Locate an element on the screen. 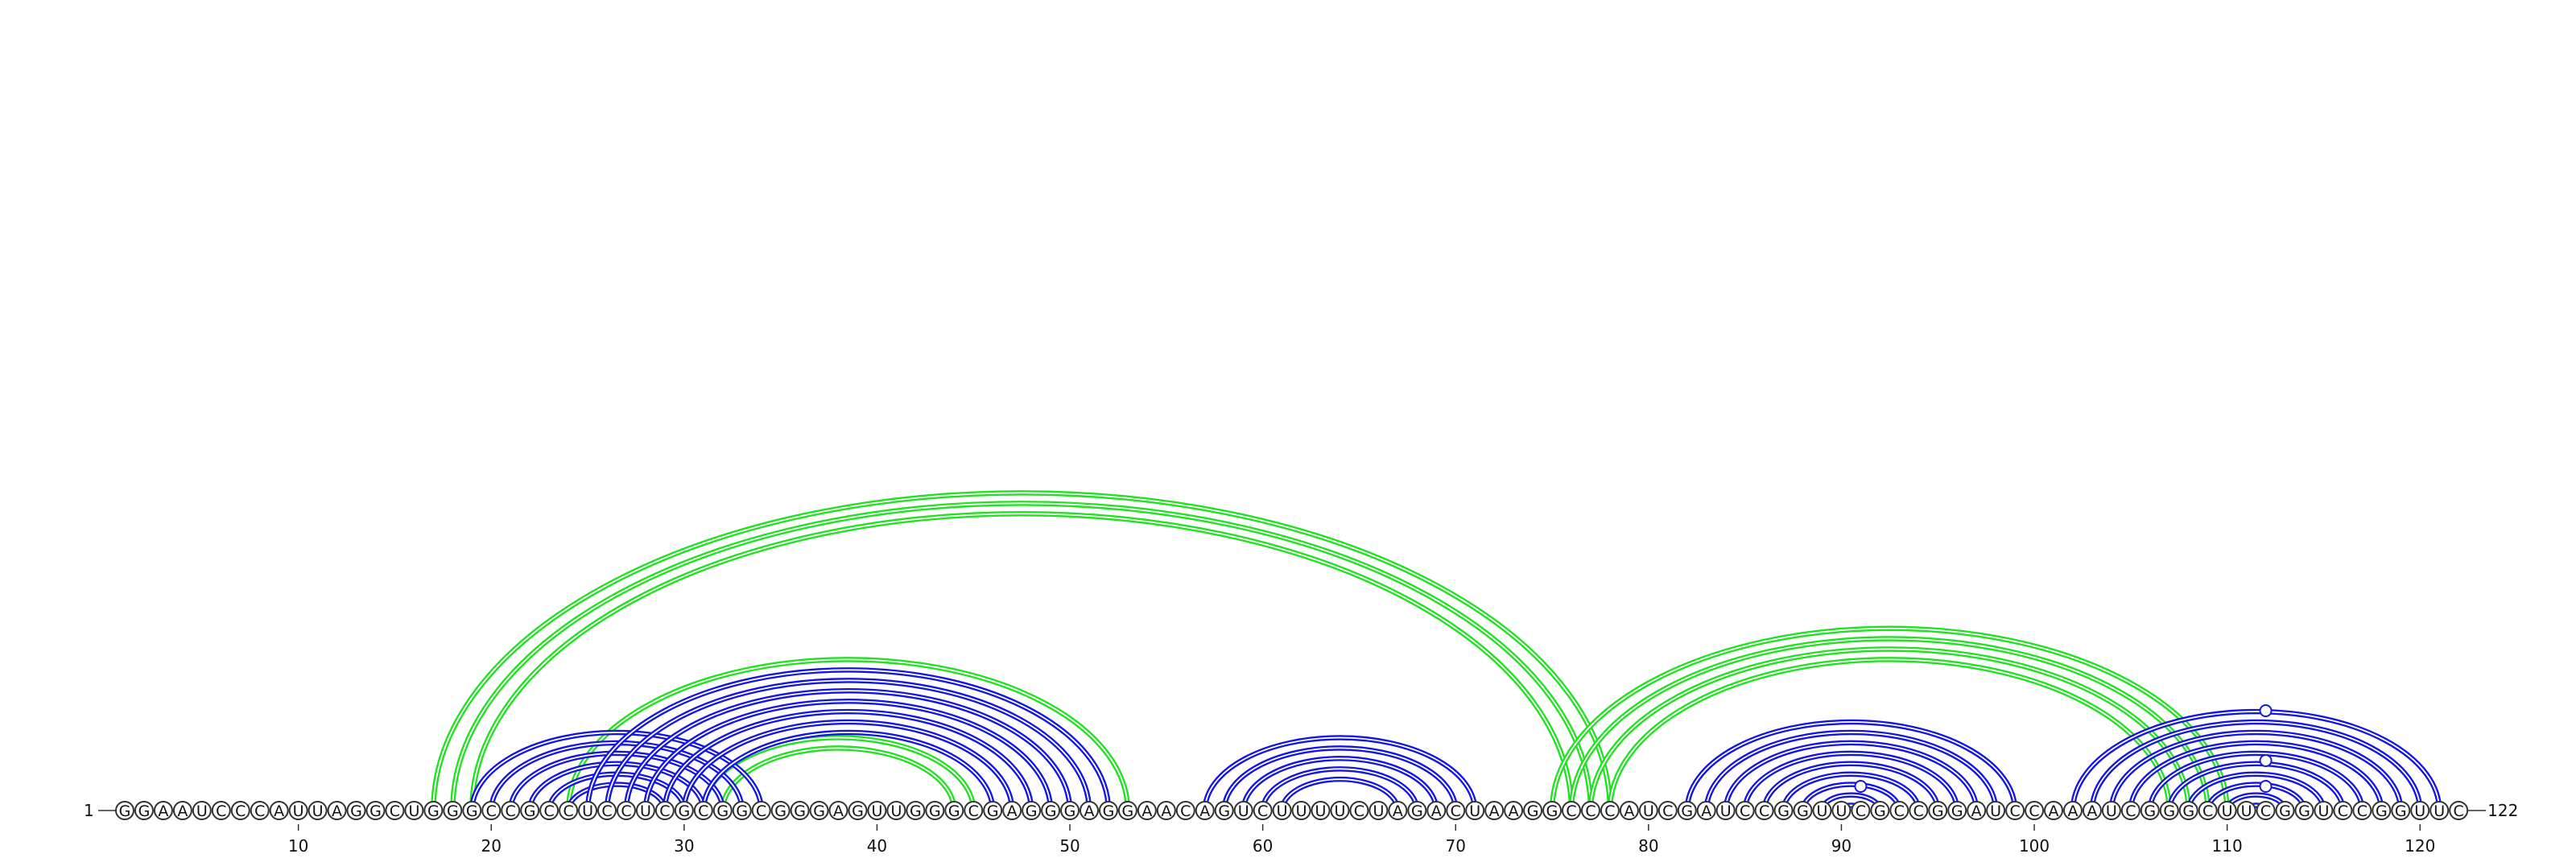 Image resolution: width=2576 pixels, height=858 pixels. sequence-end-label: 122 is located at coordinates (2502, 811).